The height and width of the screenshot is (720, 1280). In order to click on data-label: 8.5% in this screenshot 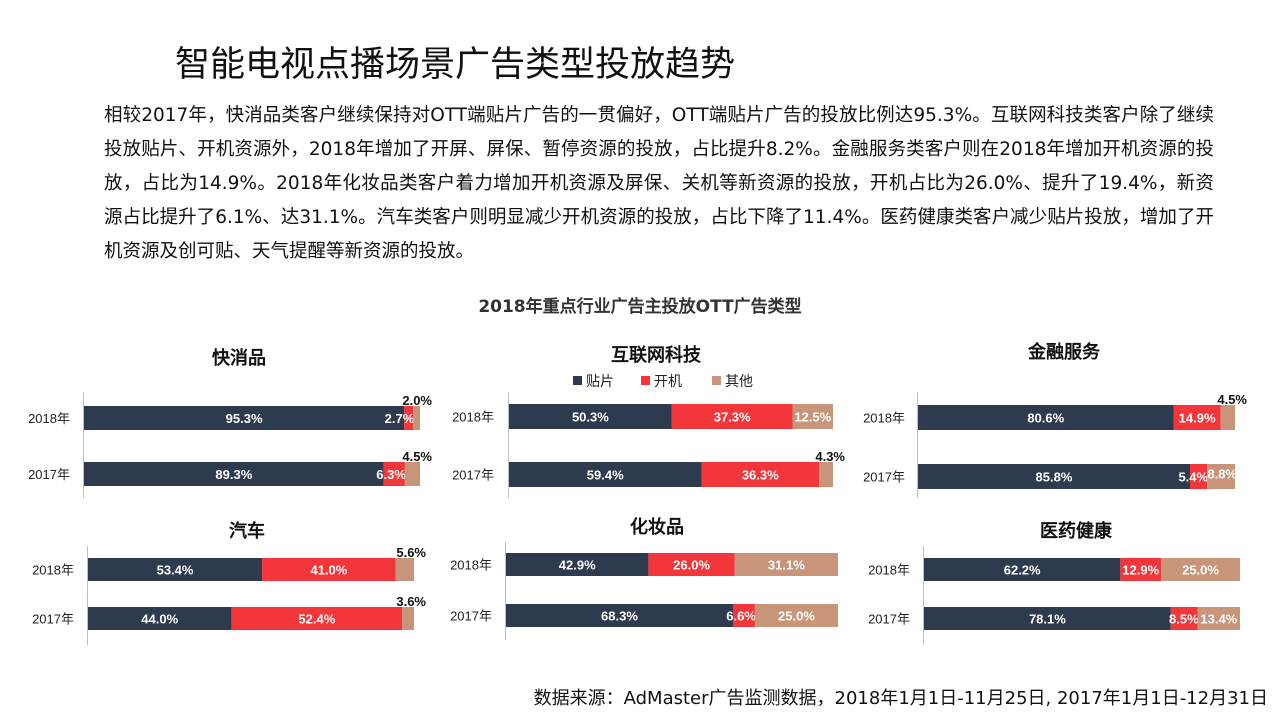, I will do `click(1184, 619)`.